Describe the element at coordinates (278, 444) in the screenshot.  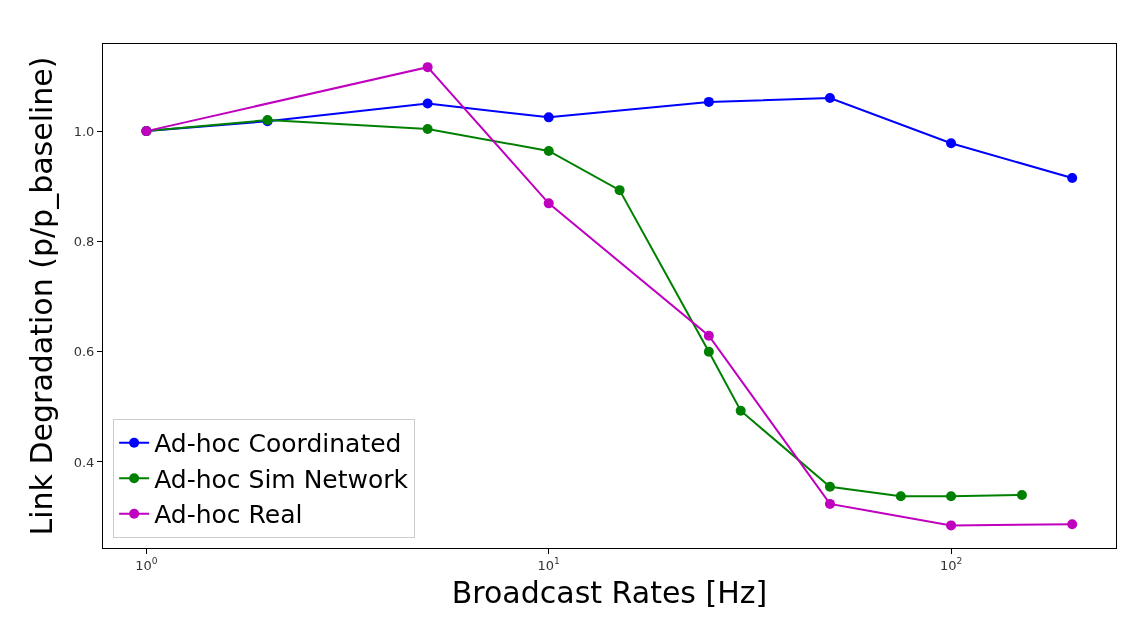
I see `legend-label: Ad-hoc Coordinated` at that location.